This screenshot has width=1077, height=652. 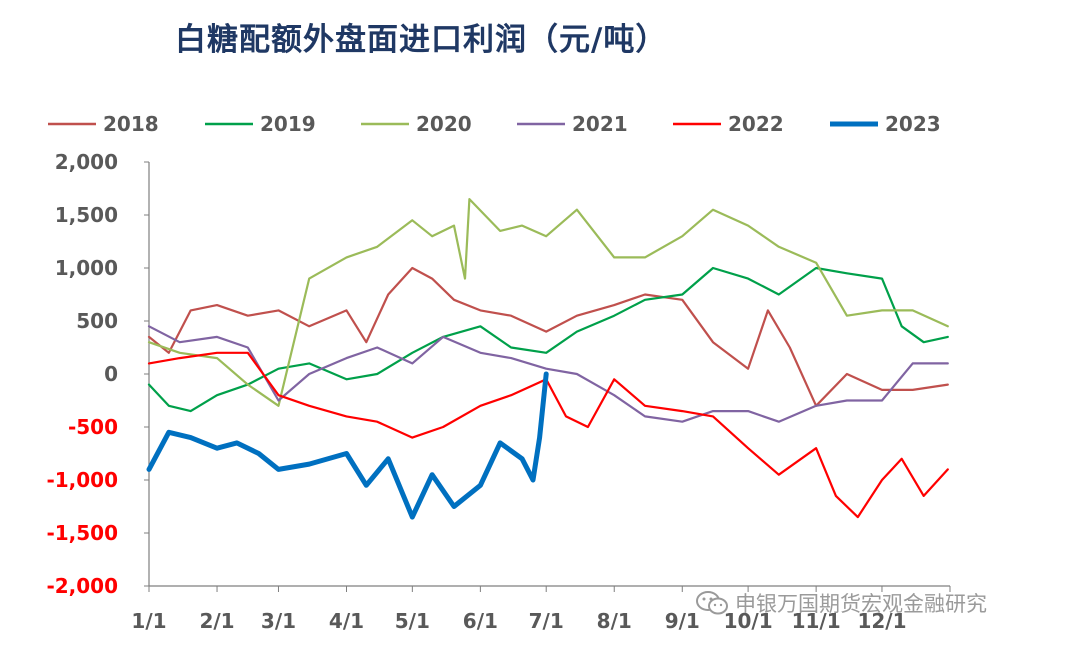 What do you see at coordinates (82, 480) in the screenshot?
I see `y-tick-label: -1,000` at bounding box center [82, 480].